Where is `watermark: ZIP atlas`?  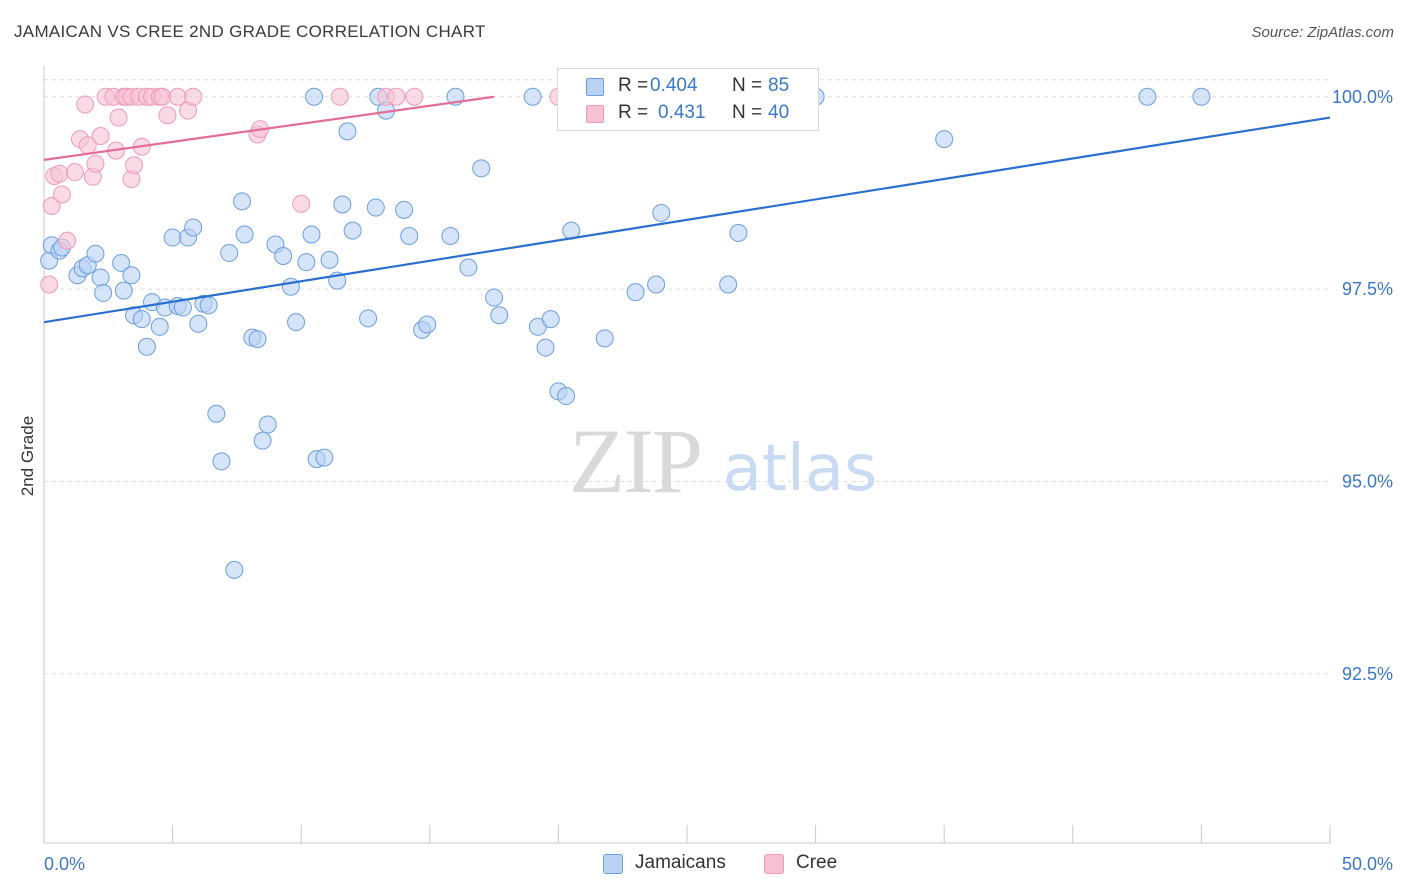 watermark: ZIP atlas is located at coordinates (723, 461).